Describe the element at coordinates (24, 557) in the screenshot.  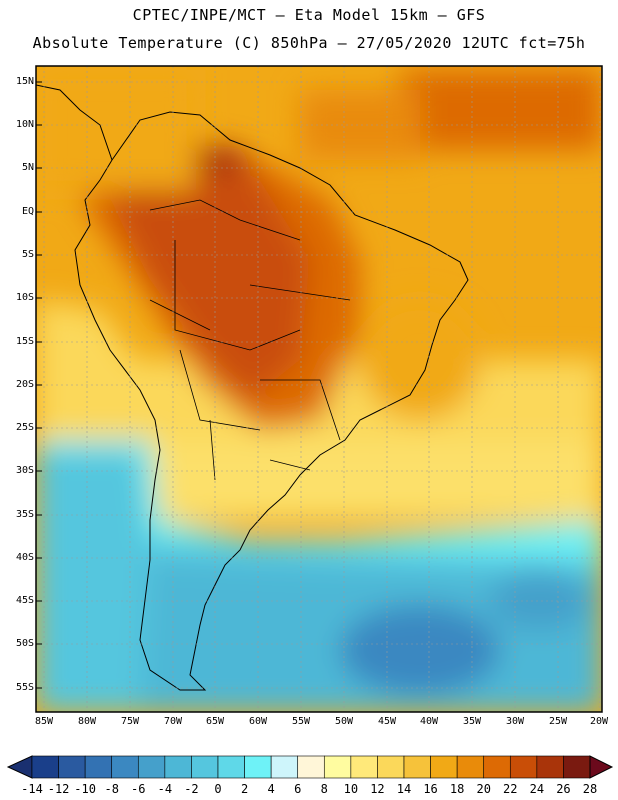
I see `lat-label: 40S` at that location.